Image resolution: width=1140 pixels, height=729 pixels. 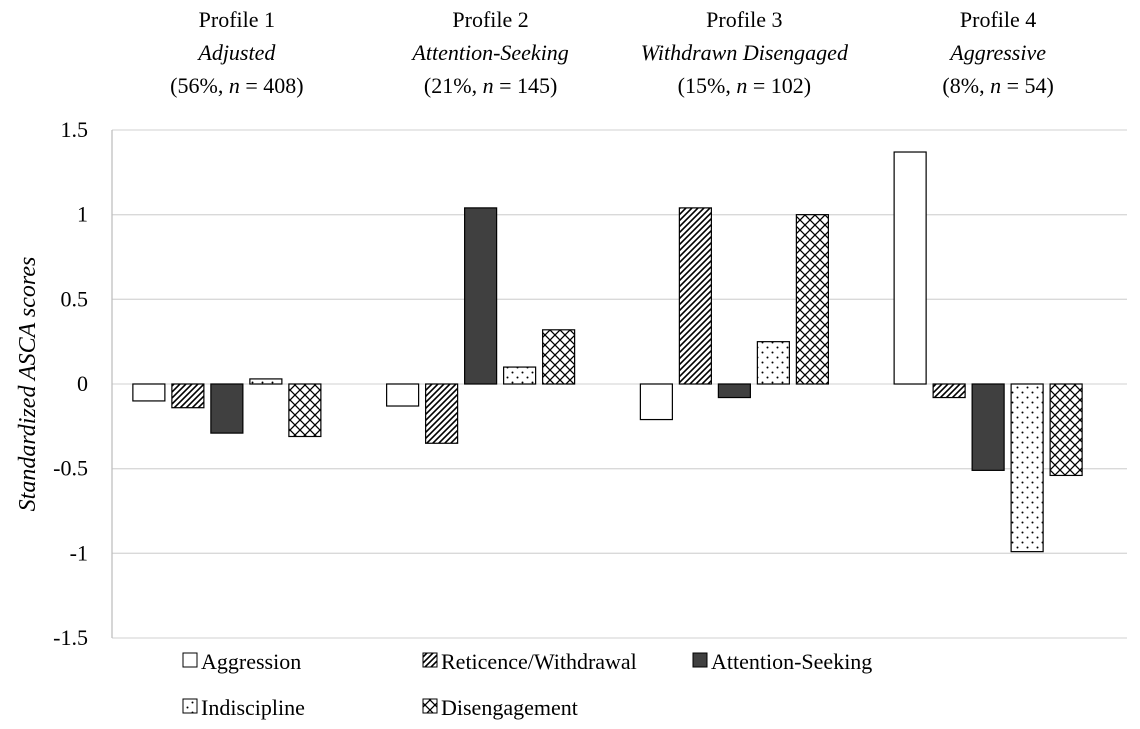 I want to click on y-axis-label: Standardized ASCA scores, so click(x=28, y=384).